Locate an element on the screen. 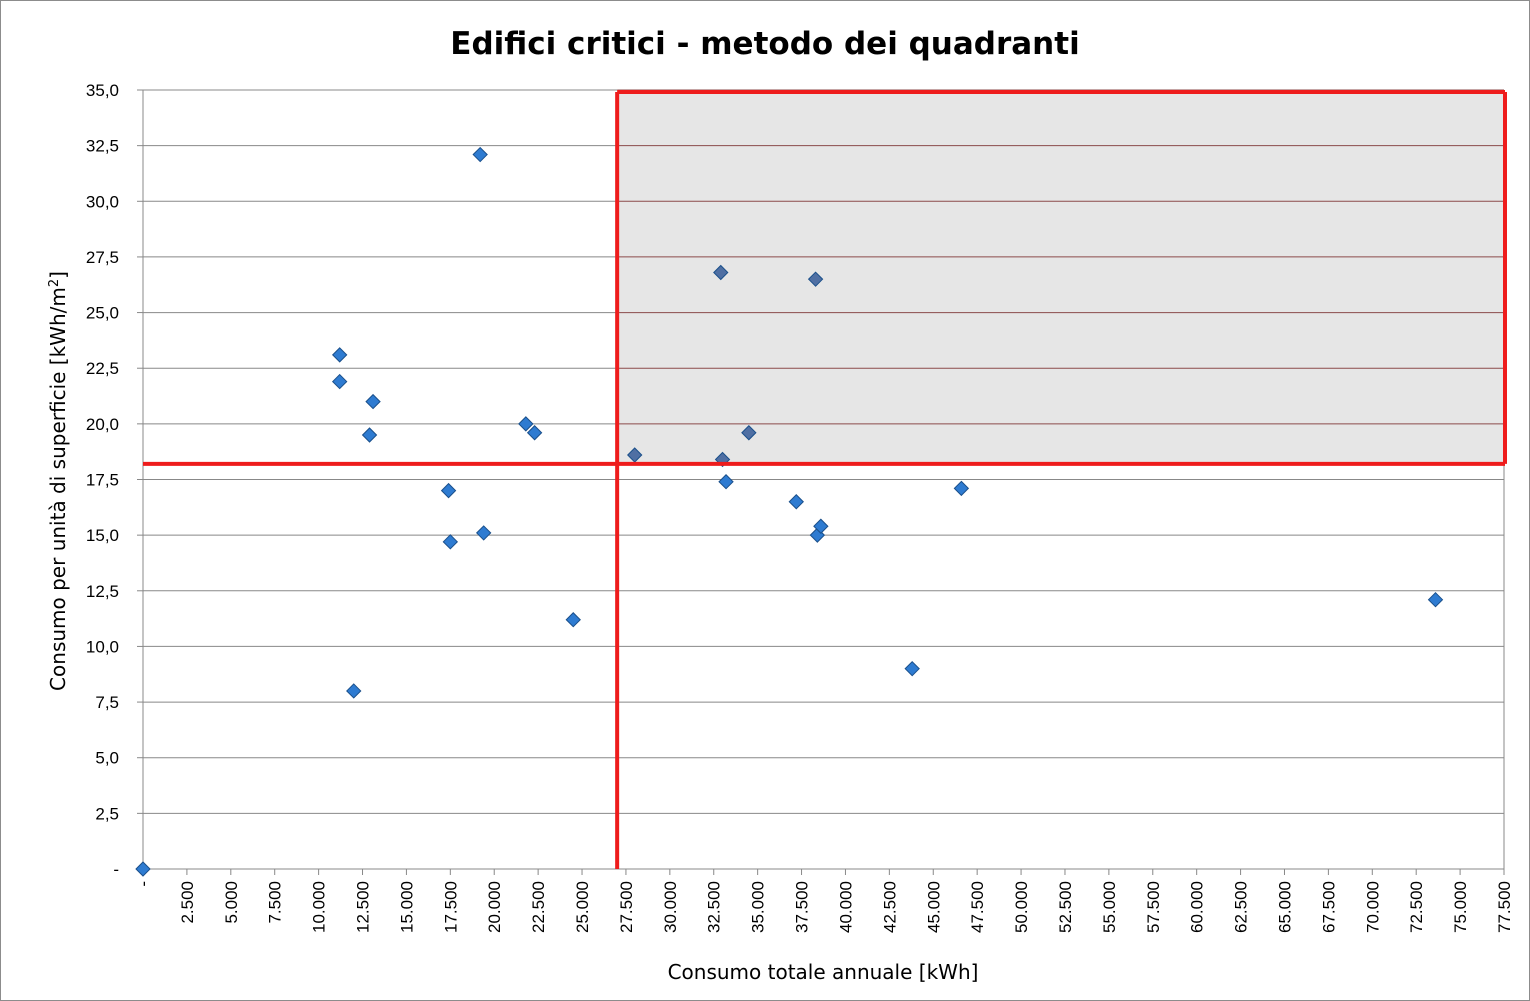 The height and width of the screenshot is (1001, 1530). y-tick-label: 32,5 is located at coordinates (102, 146).